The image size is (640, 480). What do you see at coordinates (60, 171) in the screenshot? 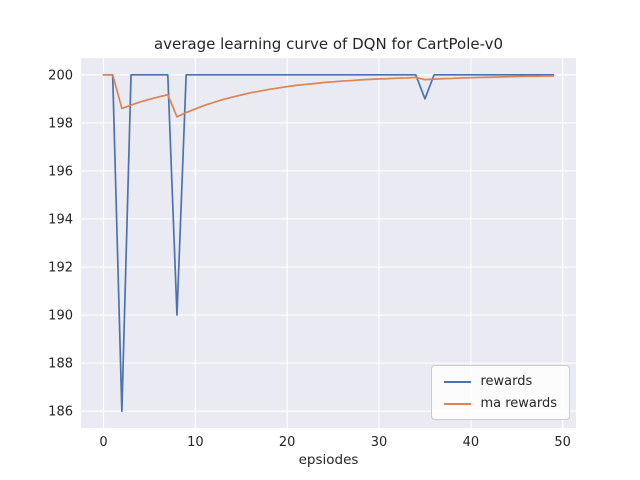
I see `y-tick-label: 196` at bounding box center [60, 171].